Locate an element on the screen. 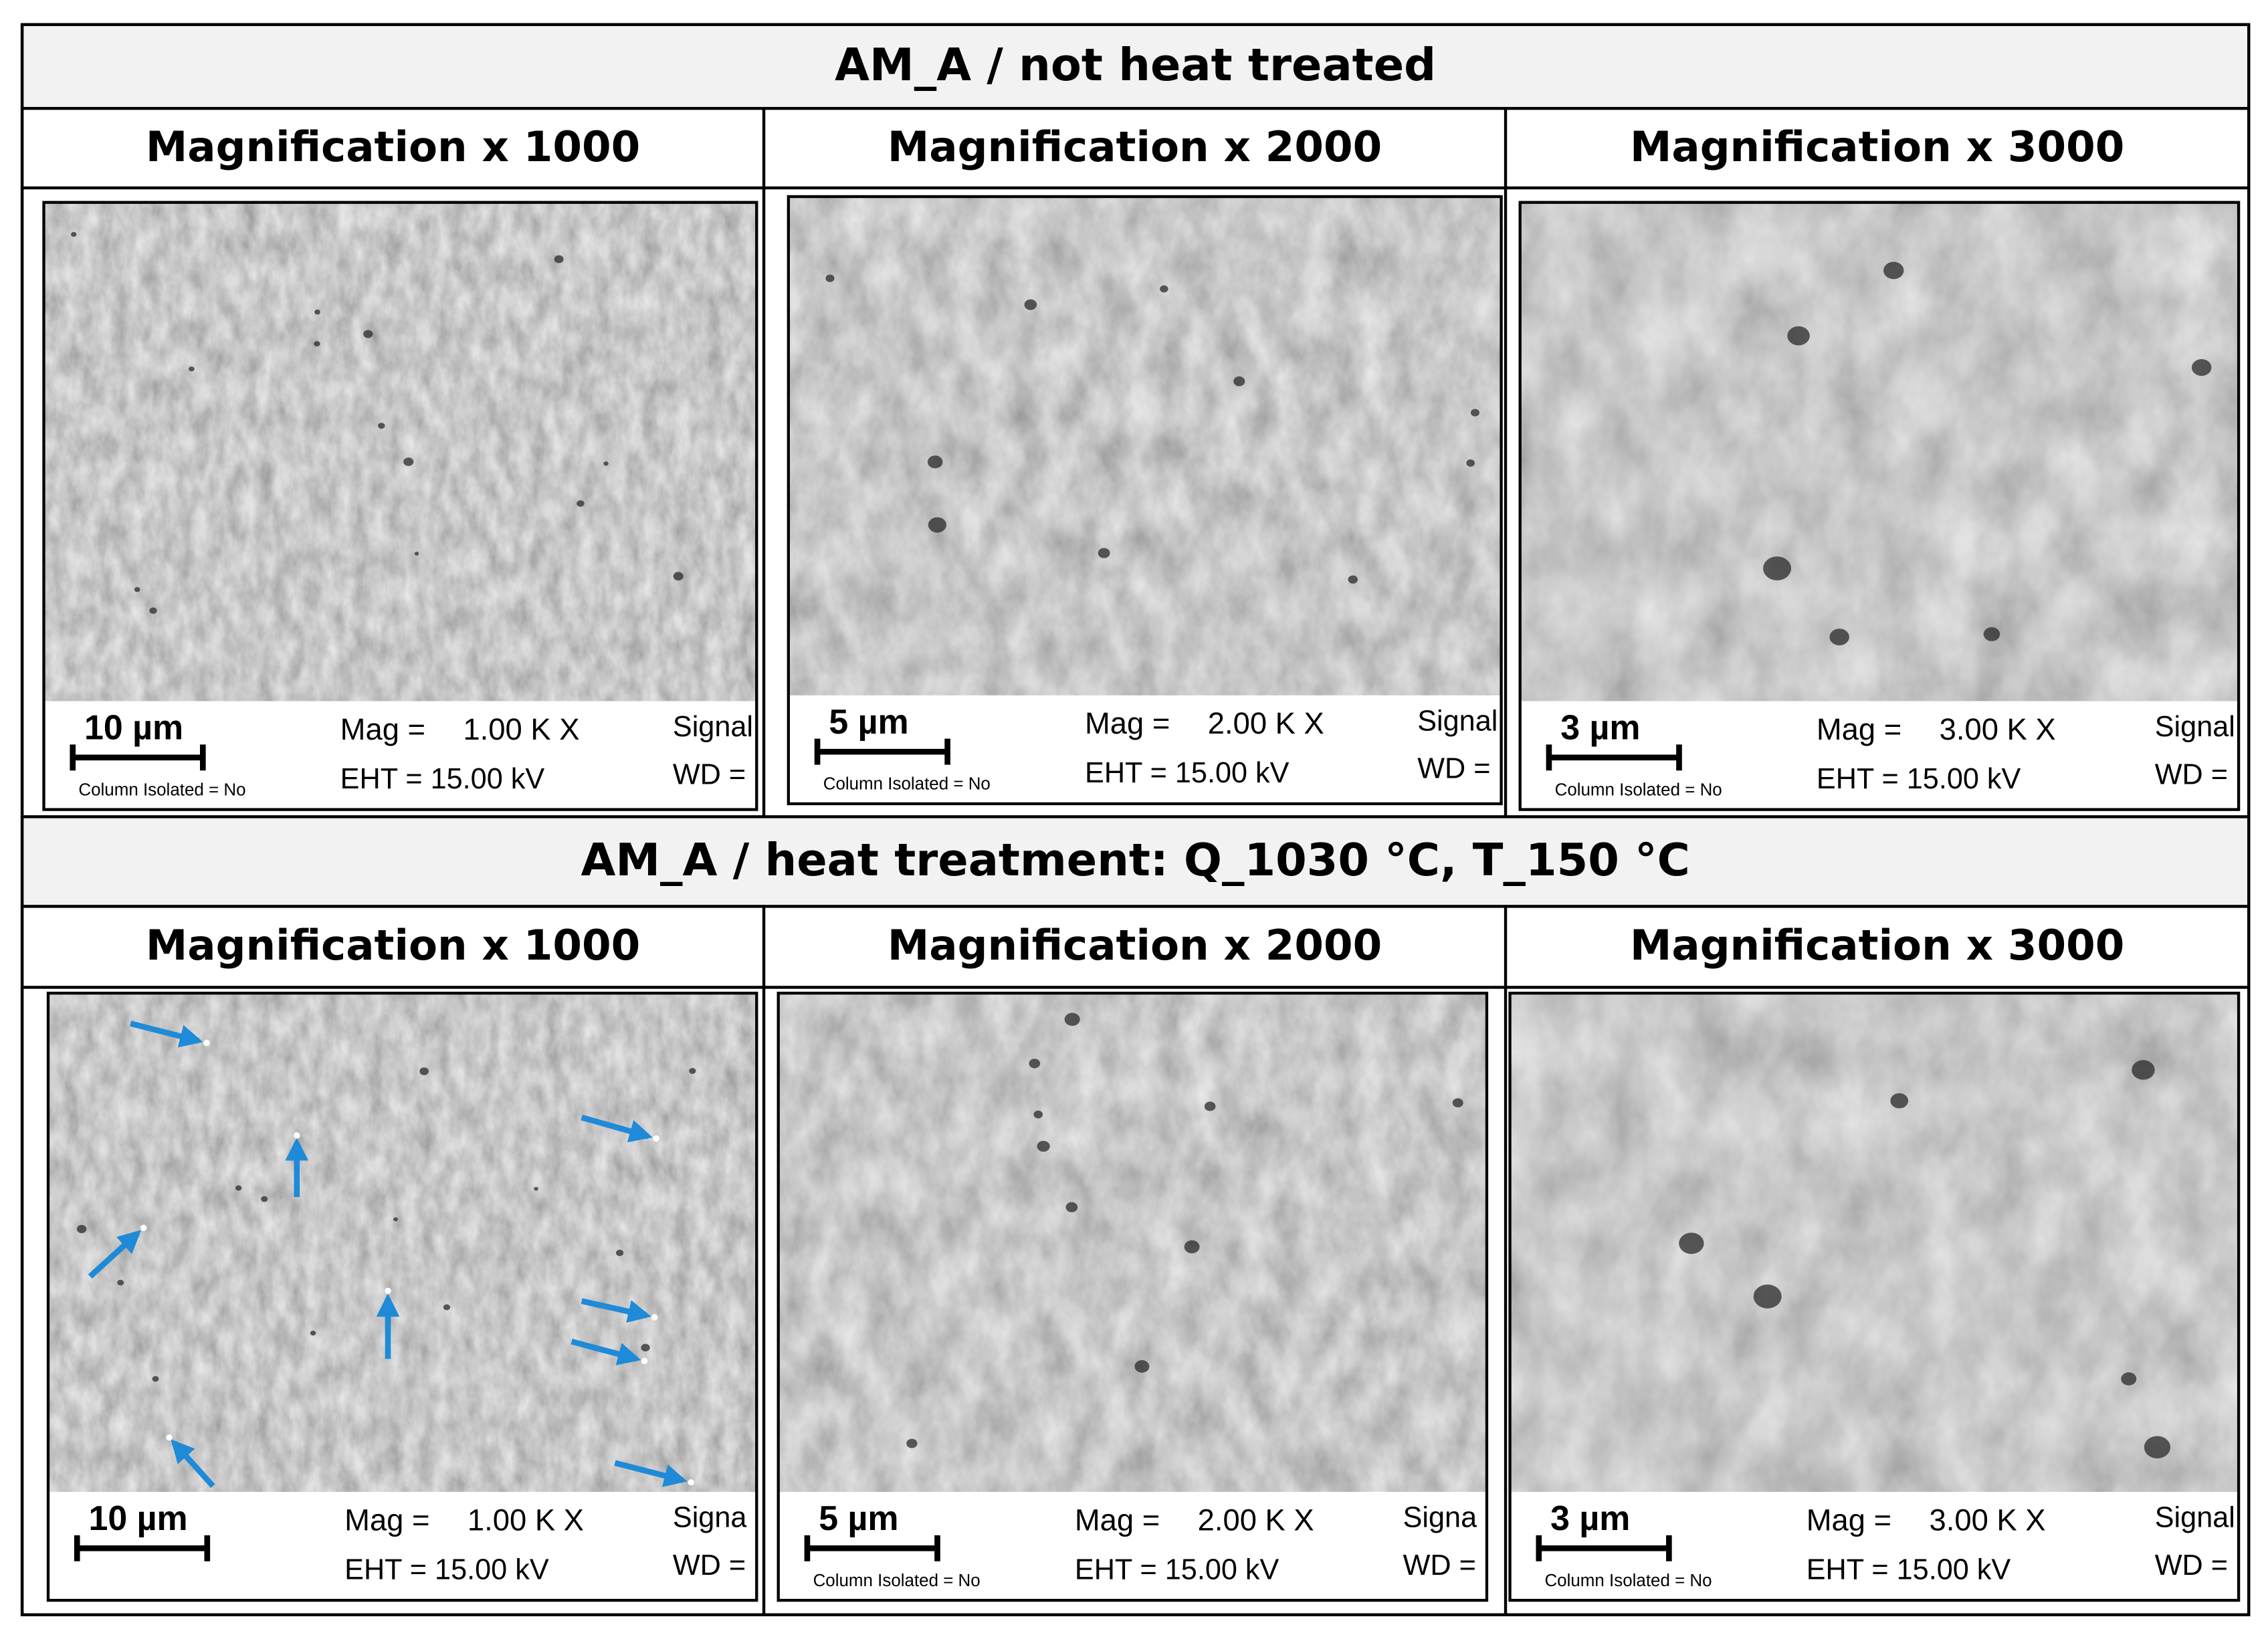 The width and height of the screenshot is (2268, 1635). section-title: AM_A / not heat treated is located at coordinates (1136, 65).